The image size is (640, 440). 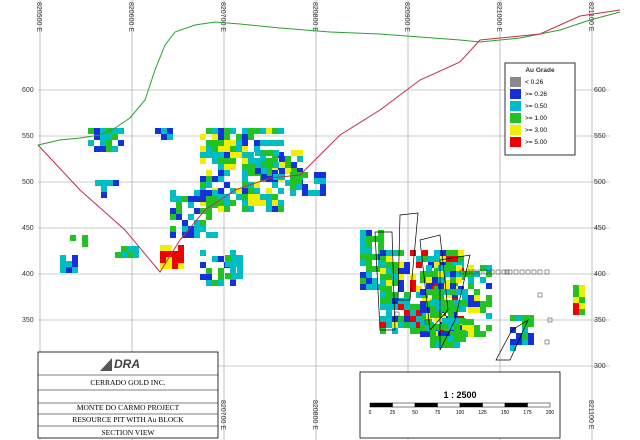 What do you see at coordinates (600, 90) in the screenshot?
I see `right-label: 600` at bounding box center [600, 90].